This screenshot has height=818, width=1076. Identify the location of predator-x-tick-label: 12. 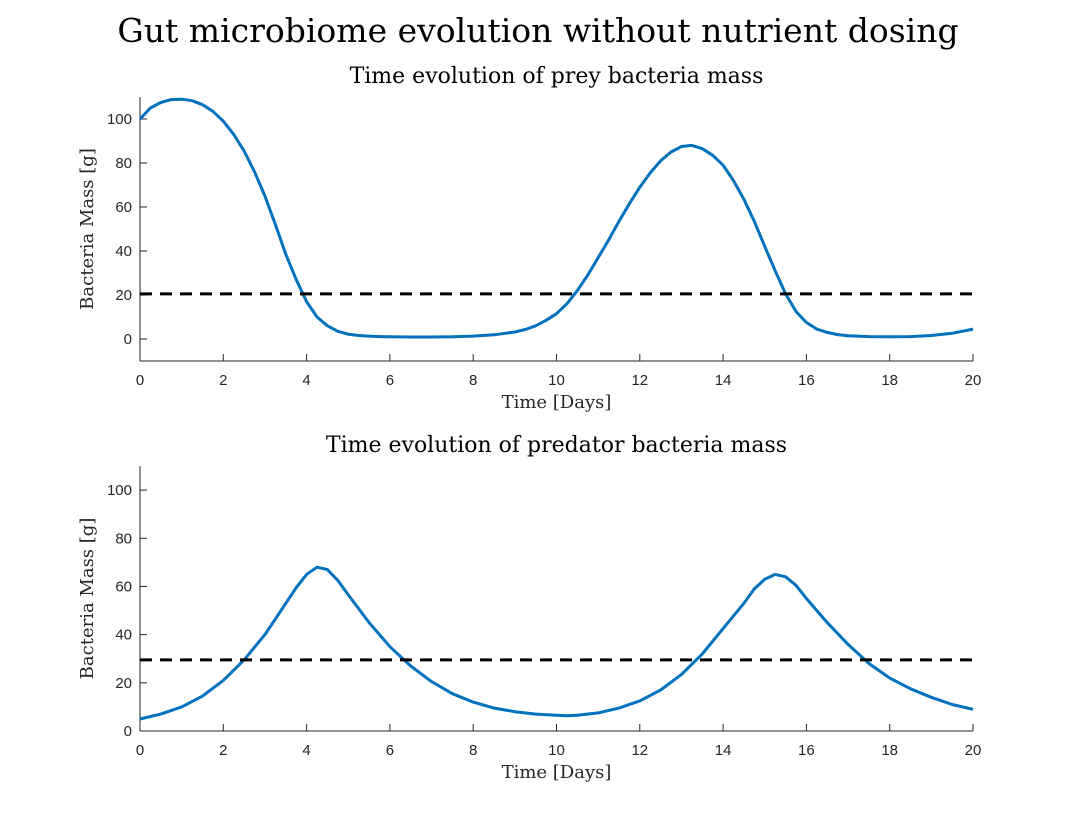
(639, 750).